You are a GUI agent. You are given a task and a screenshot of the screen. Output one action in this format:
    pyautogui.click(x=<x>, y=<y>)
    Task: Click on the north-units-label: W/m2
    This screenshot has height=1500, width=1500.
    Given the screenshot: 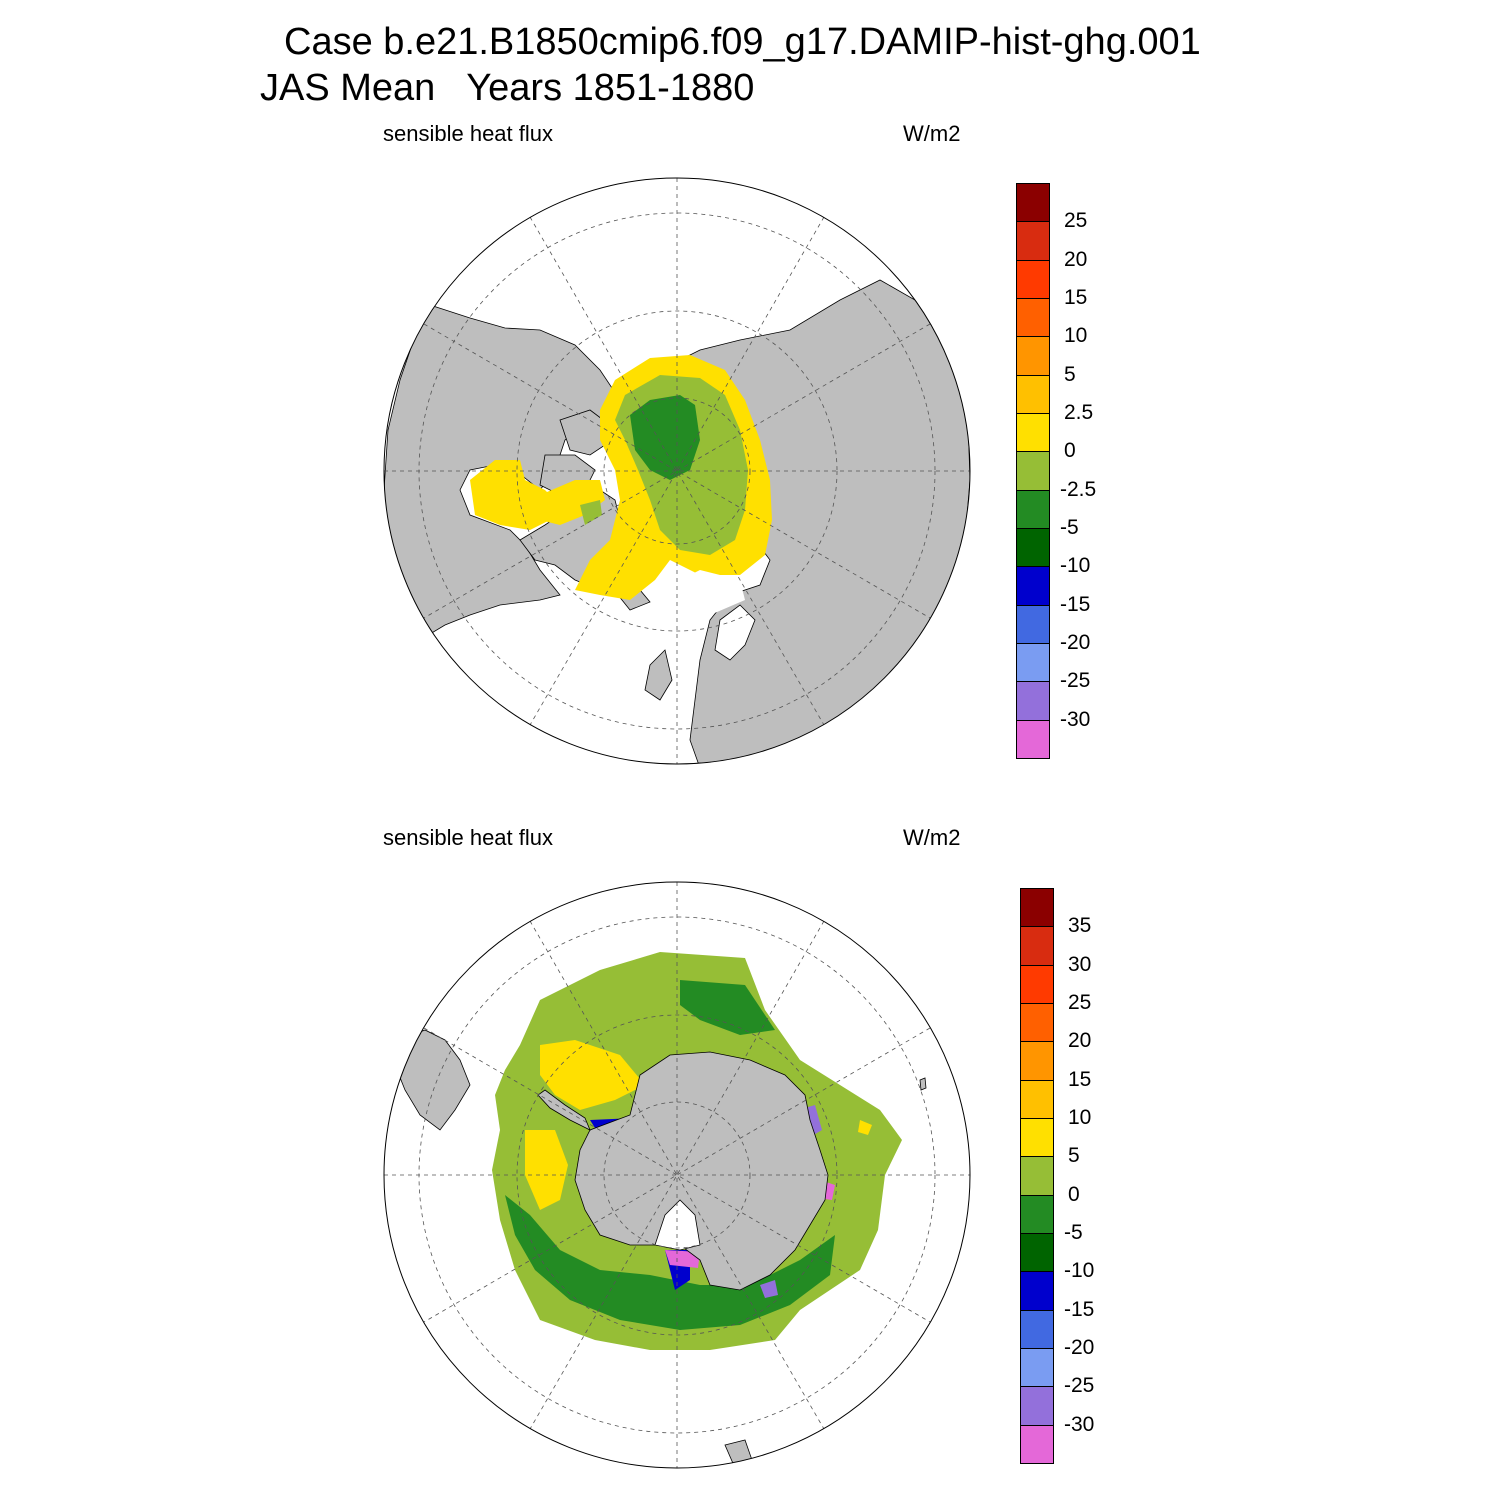 What is the action you would take?
    pyautogui.click(x=932, y=133)
    